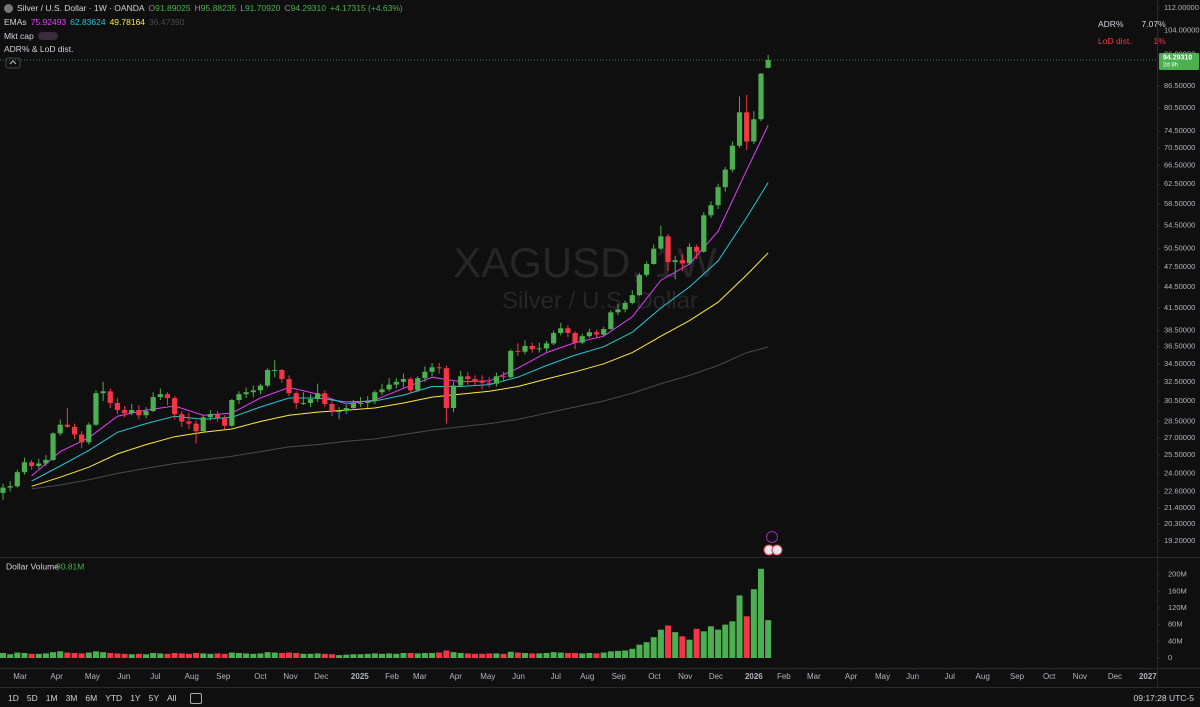 This screenshot has width=1200, height=707. Describe the element at coordinates (600, 697) in the screenshot. I see `toolbar: 1D 5D 1M 3M 6M YTD 1Y 5Y All 09:17:28 UTC-5` at that location.